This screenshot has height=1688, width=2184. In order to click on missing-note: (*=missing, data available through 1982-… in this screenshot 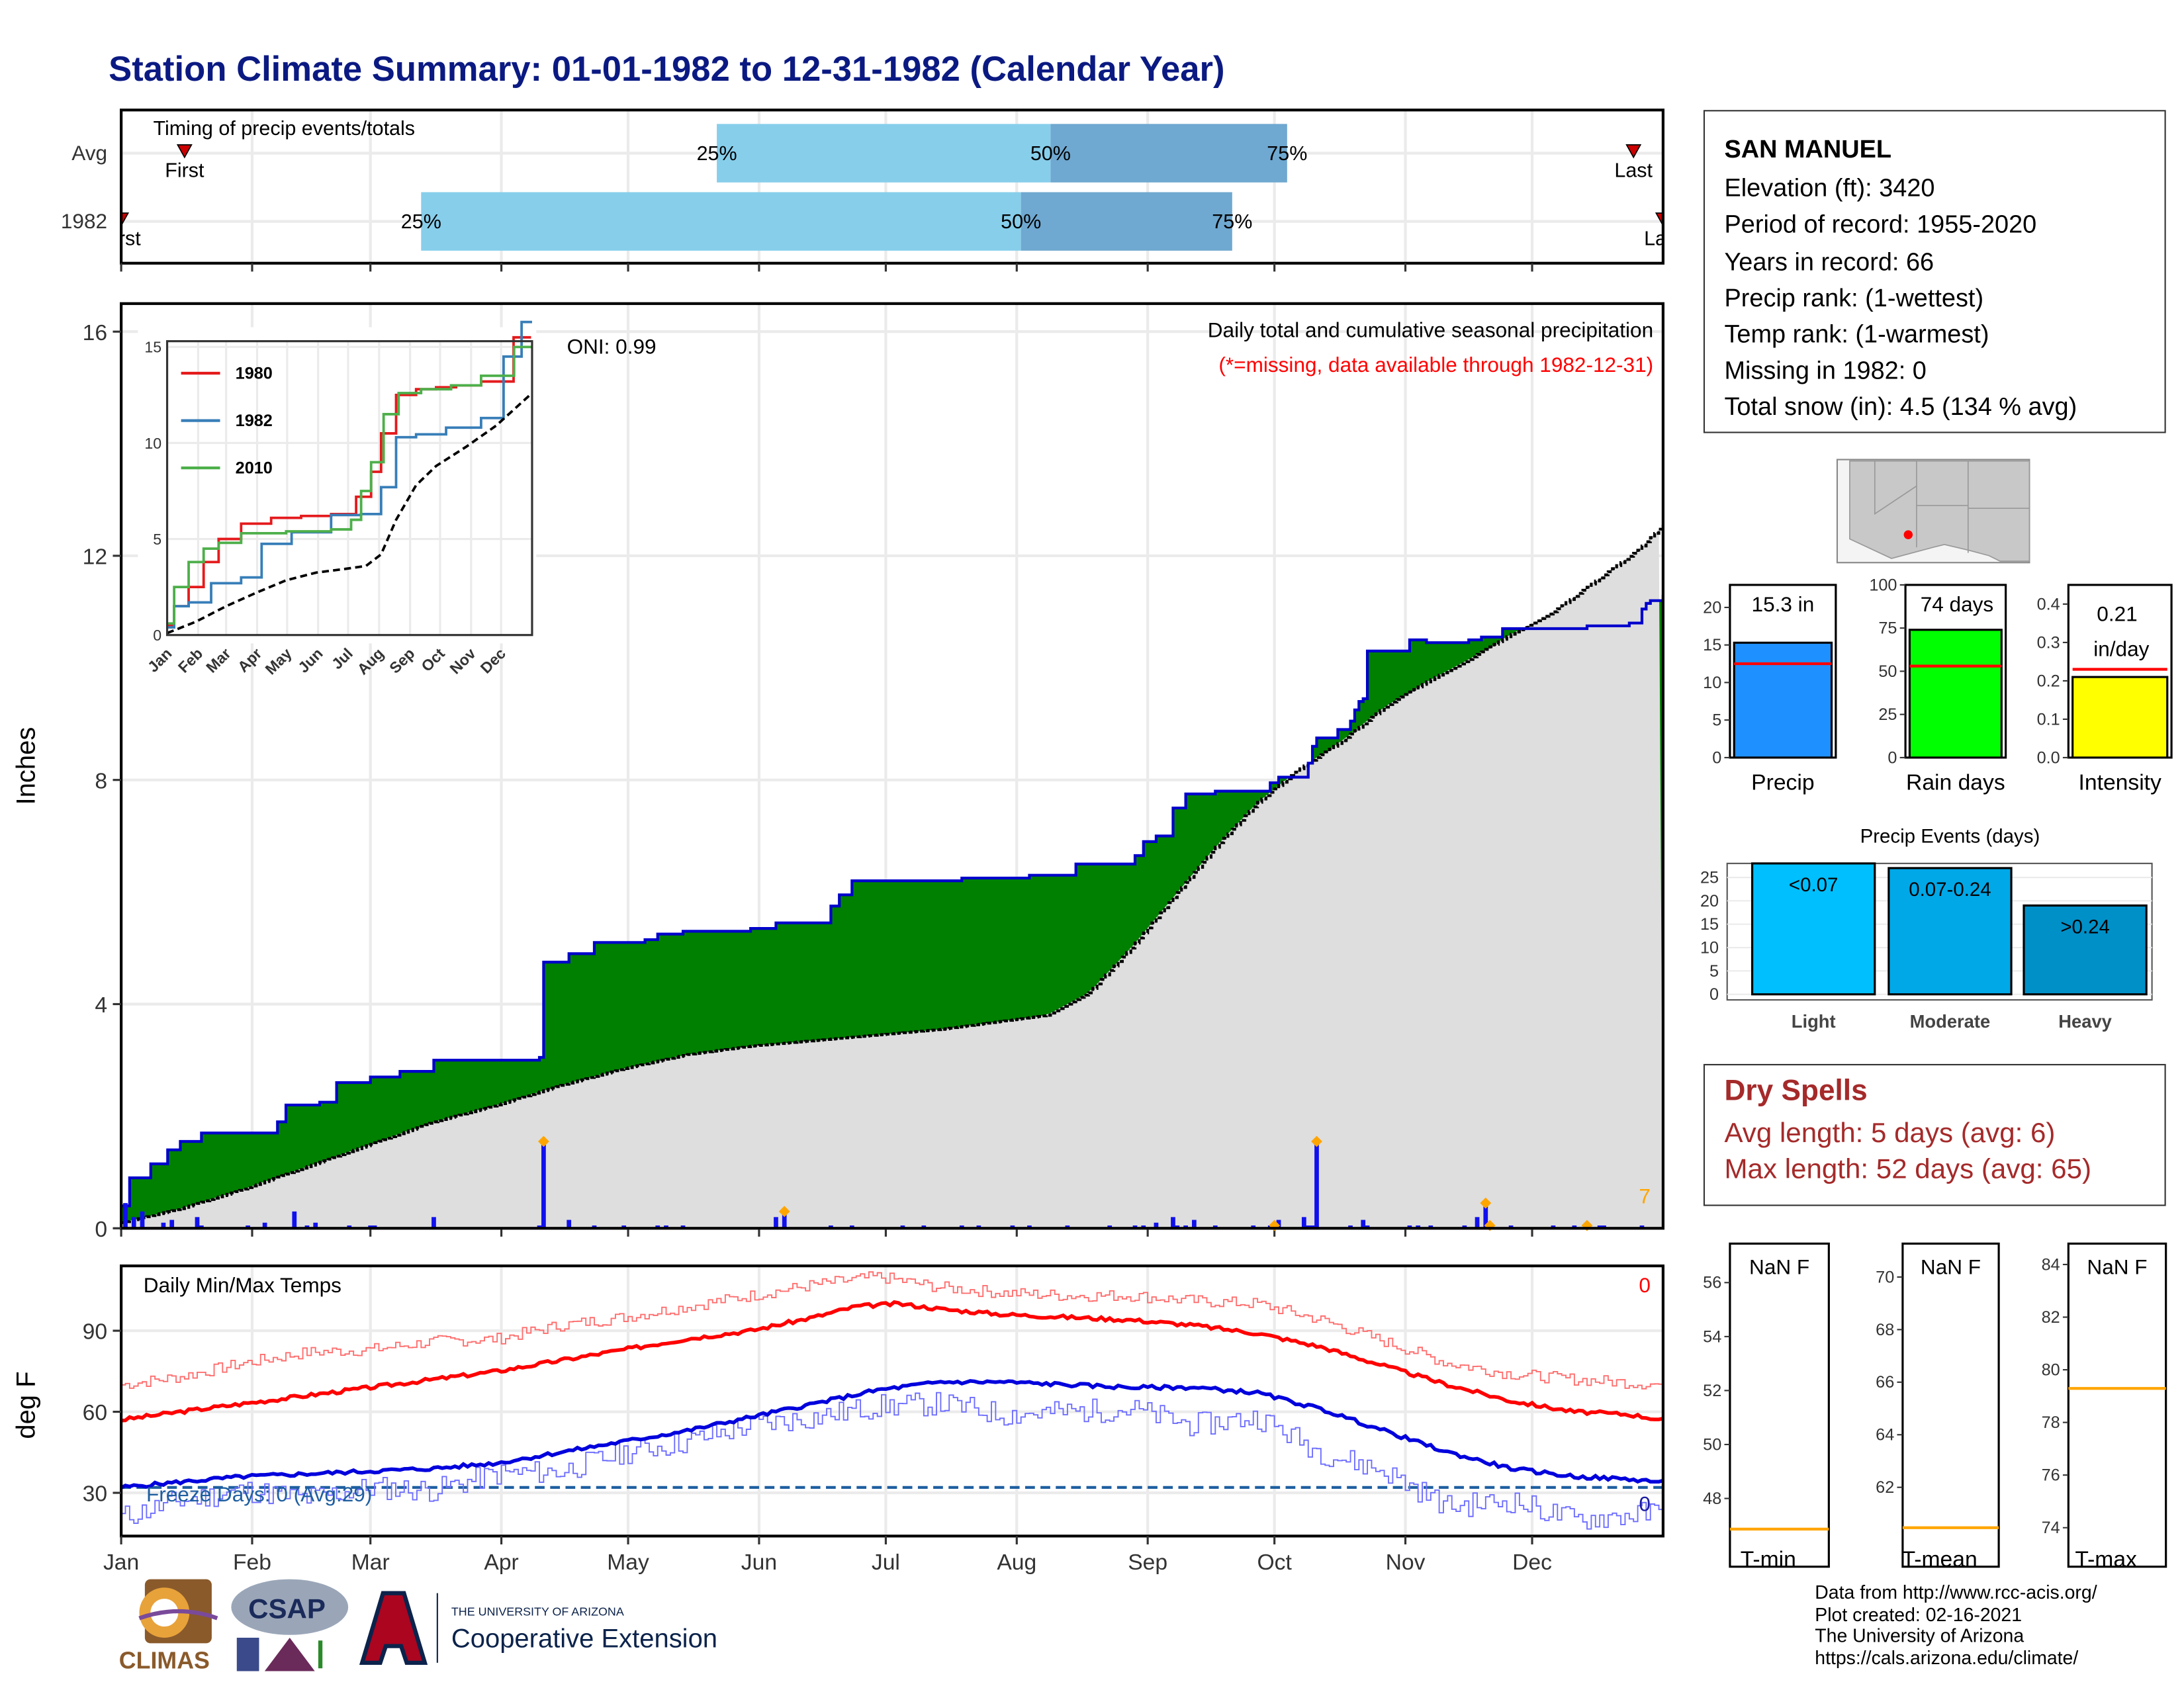, I will do `click(1436, 365)`.